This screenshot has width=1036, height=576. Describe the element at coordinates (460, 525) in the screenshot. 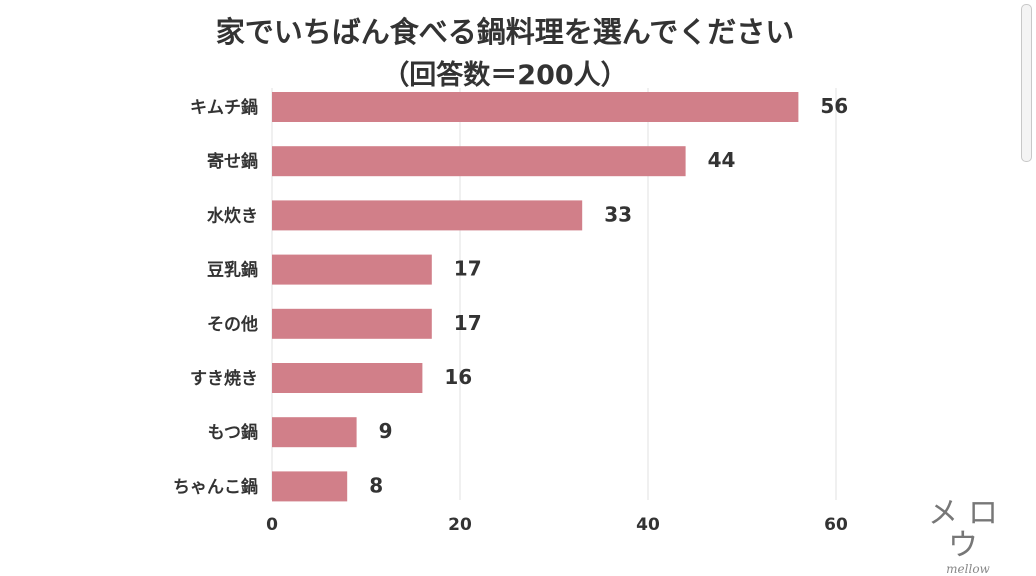

I see `x-tick-label: 20` at that location.